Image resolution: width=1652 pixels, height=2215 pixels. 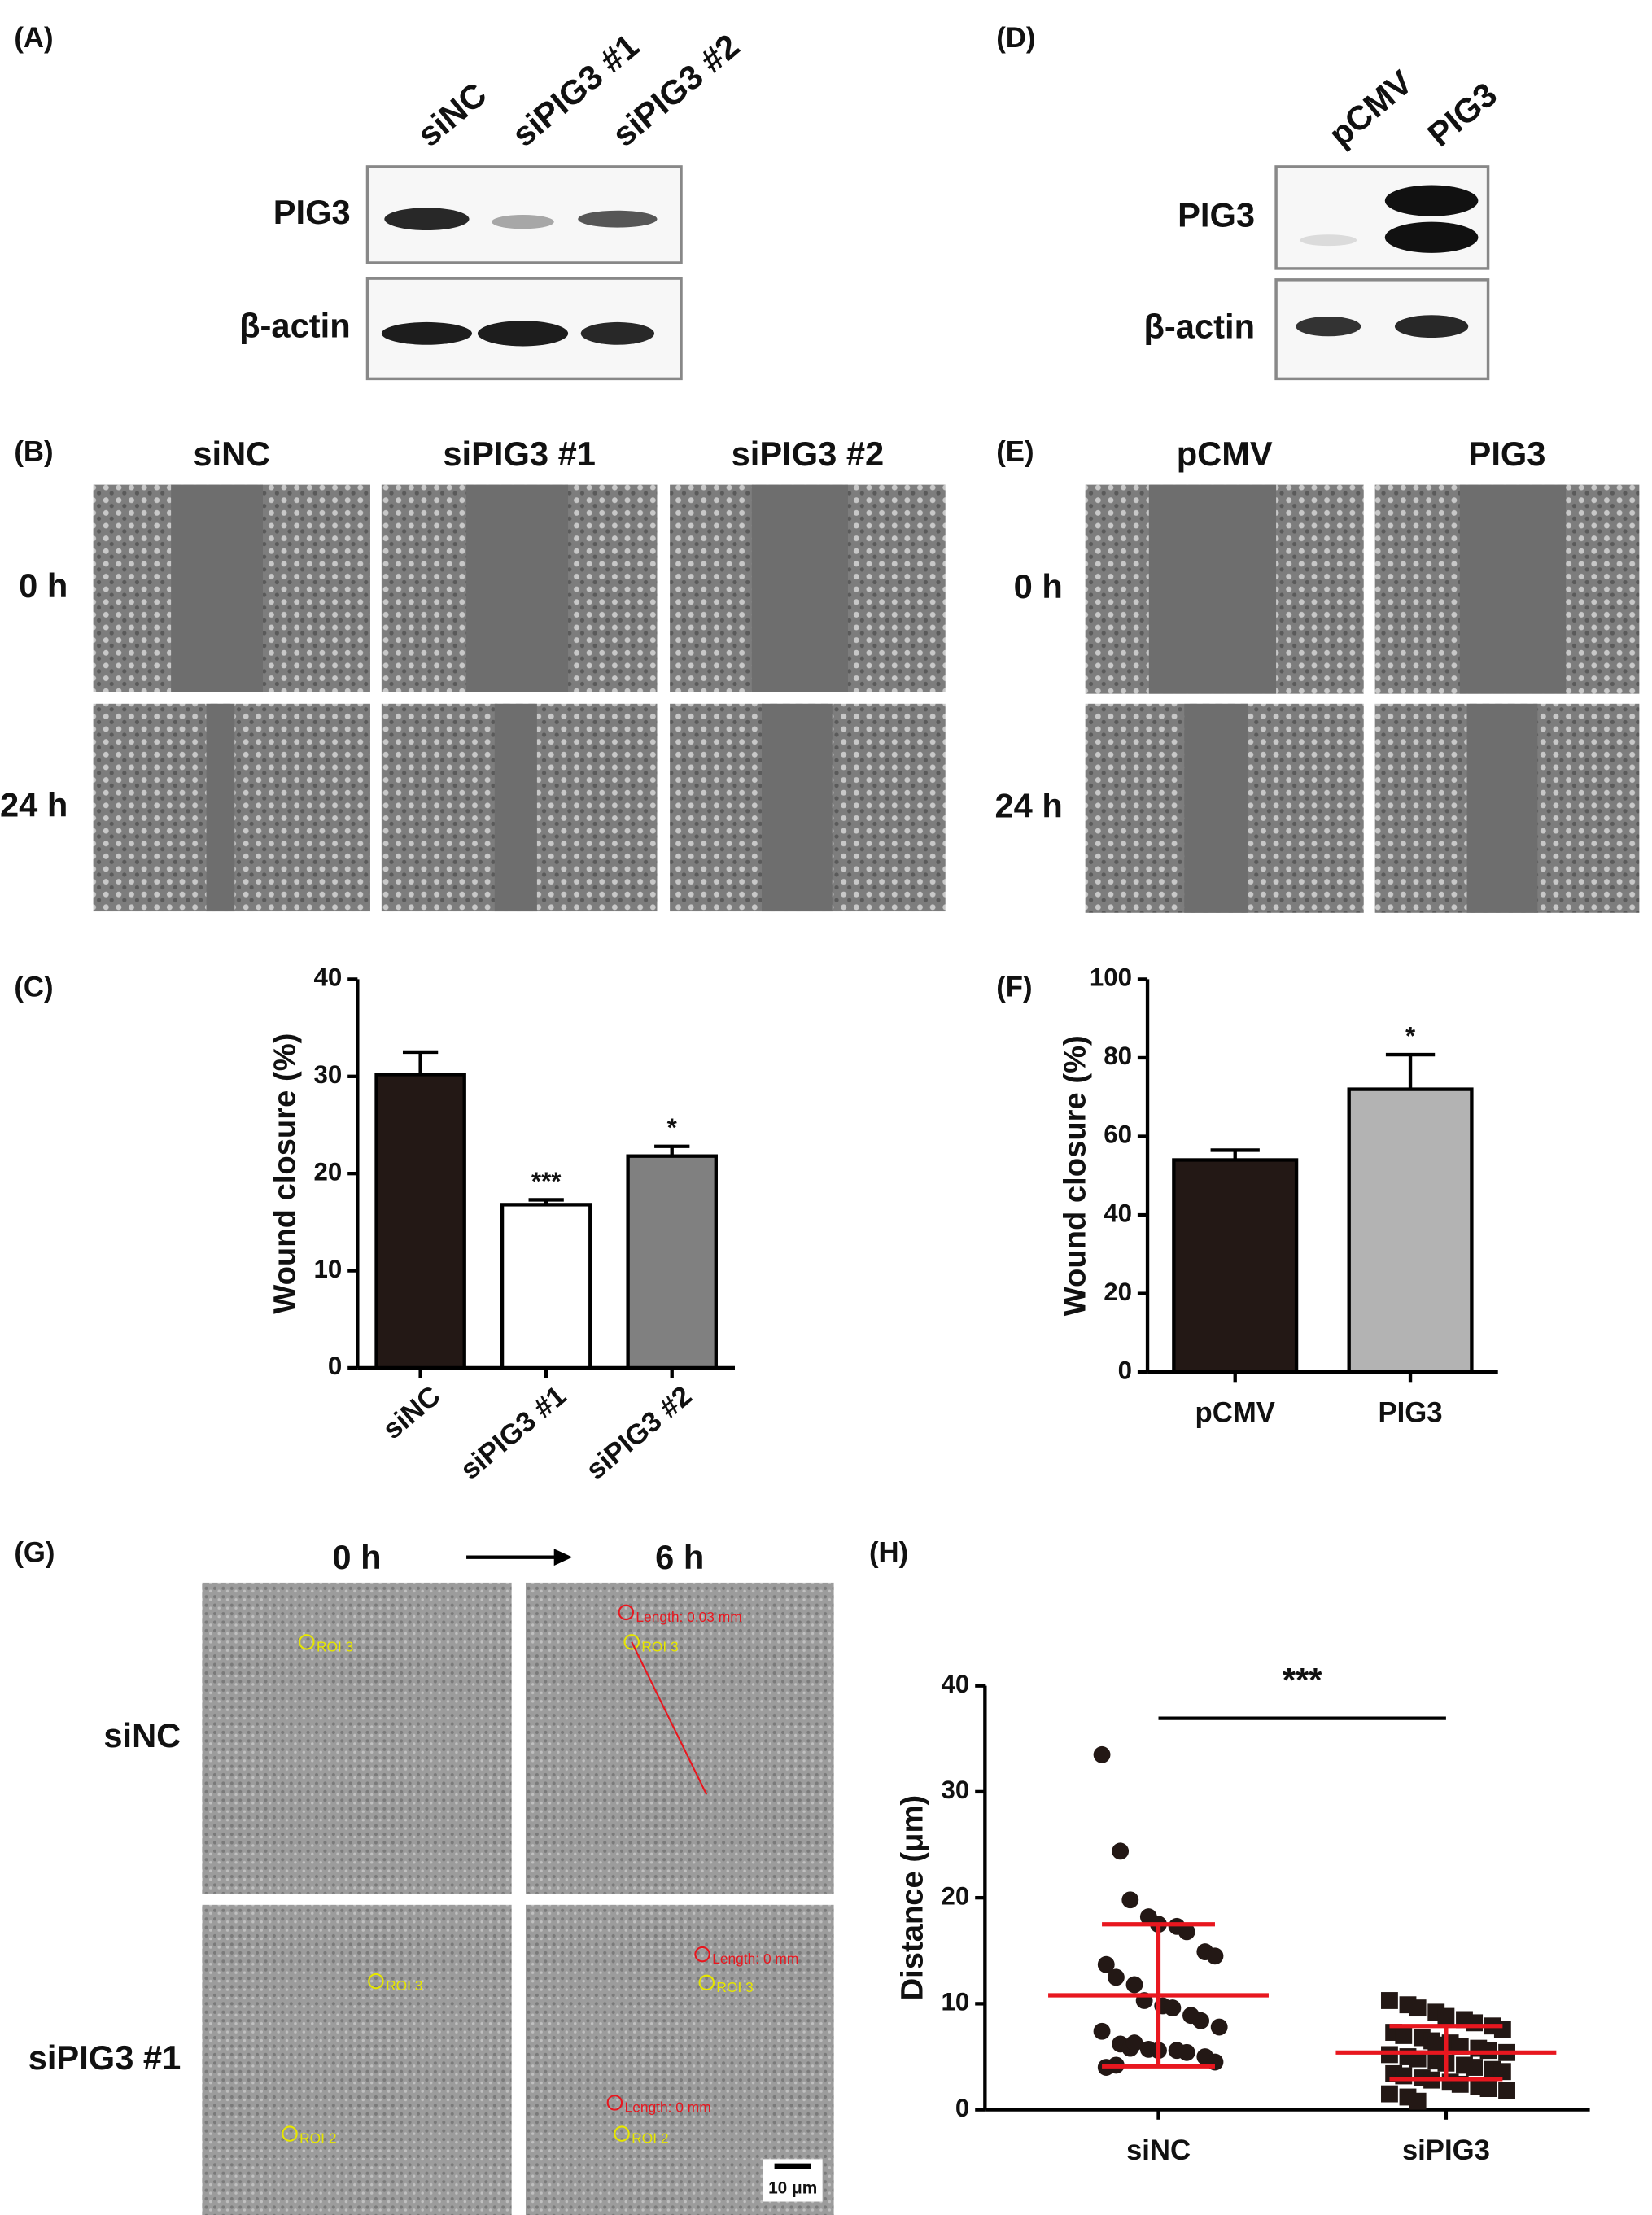 What do you see at coordinates (312, 212) in the screenshot?
I see `row-label: PIG3` at bounding box center [312, 212].